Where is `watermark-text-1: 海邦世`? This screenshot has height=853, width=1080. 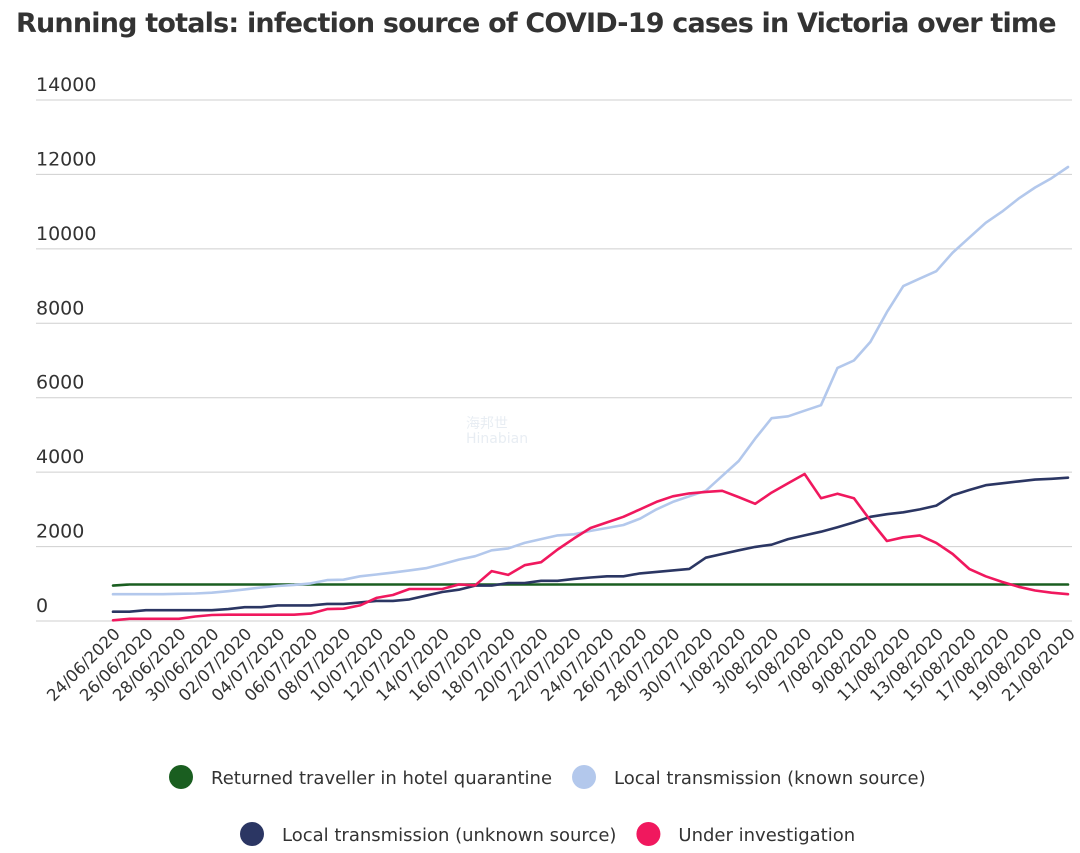
watermark-text-1: 海邦世 is located at coordinates (487, 424).